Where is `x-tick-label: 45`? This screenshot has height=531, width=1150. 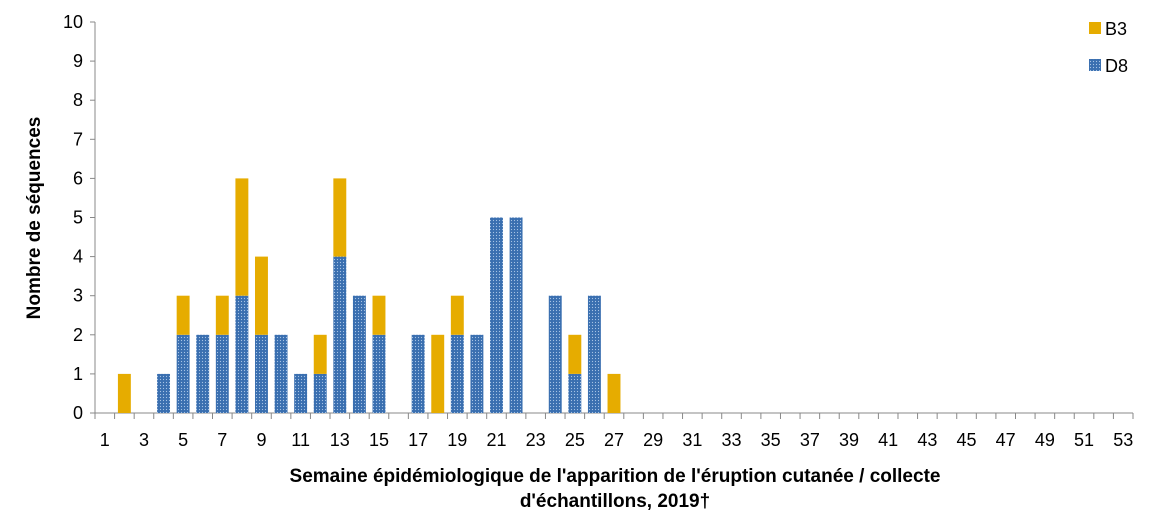 x-tick-label: 45 is located at coordinates (967, 440).